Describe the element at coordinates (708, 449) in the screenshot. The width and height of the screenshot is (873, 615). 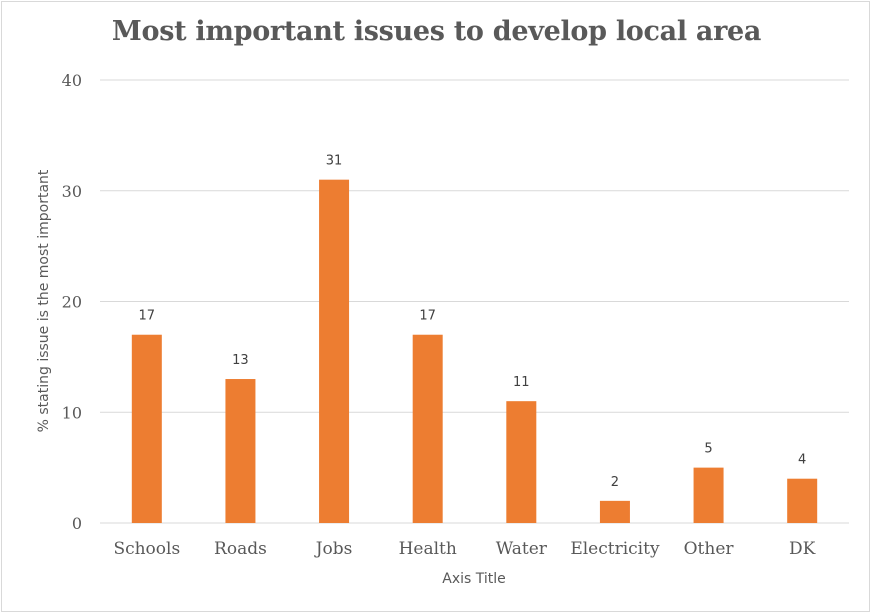
I see `data-label-other: 5` at that location.